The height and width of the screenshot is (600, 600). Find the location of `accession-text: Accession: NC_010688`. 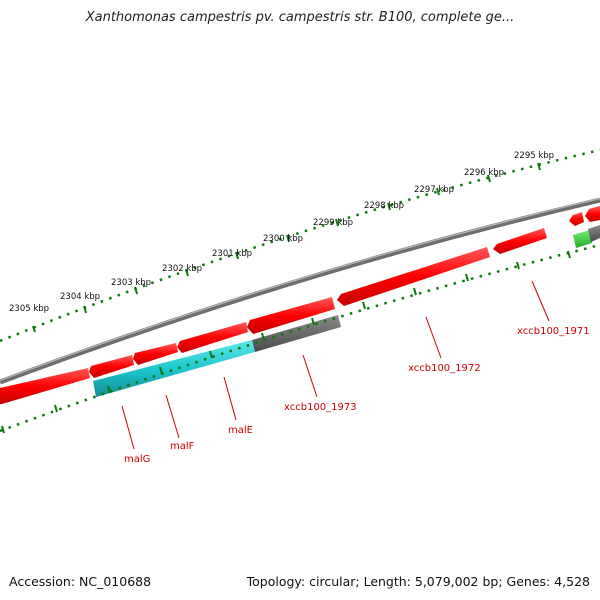

accession-text: Accession: NC_010688 is located at coordinates (80, 581).